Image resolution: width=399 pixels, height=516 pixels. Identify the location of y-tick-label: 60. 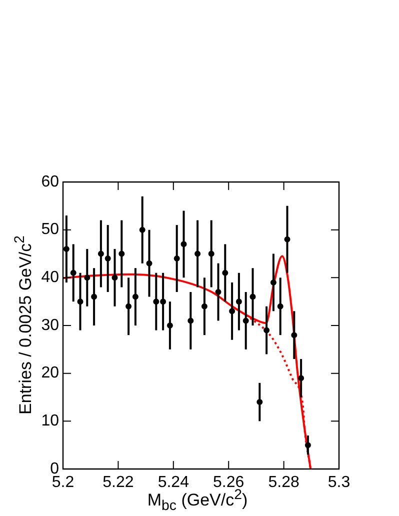
(50, 181).